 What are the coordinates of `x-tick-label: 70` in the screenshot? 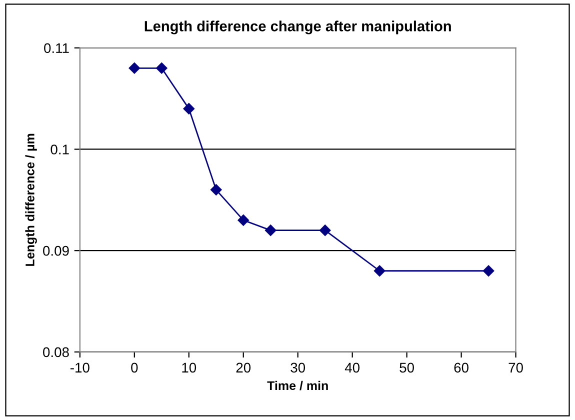 It's located at (515, 367).